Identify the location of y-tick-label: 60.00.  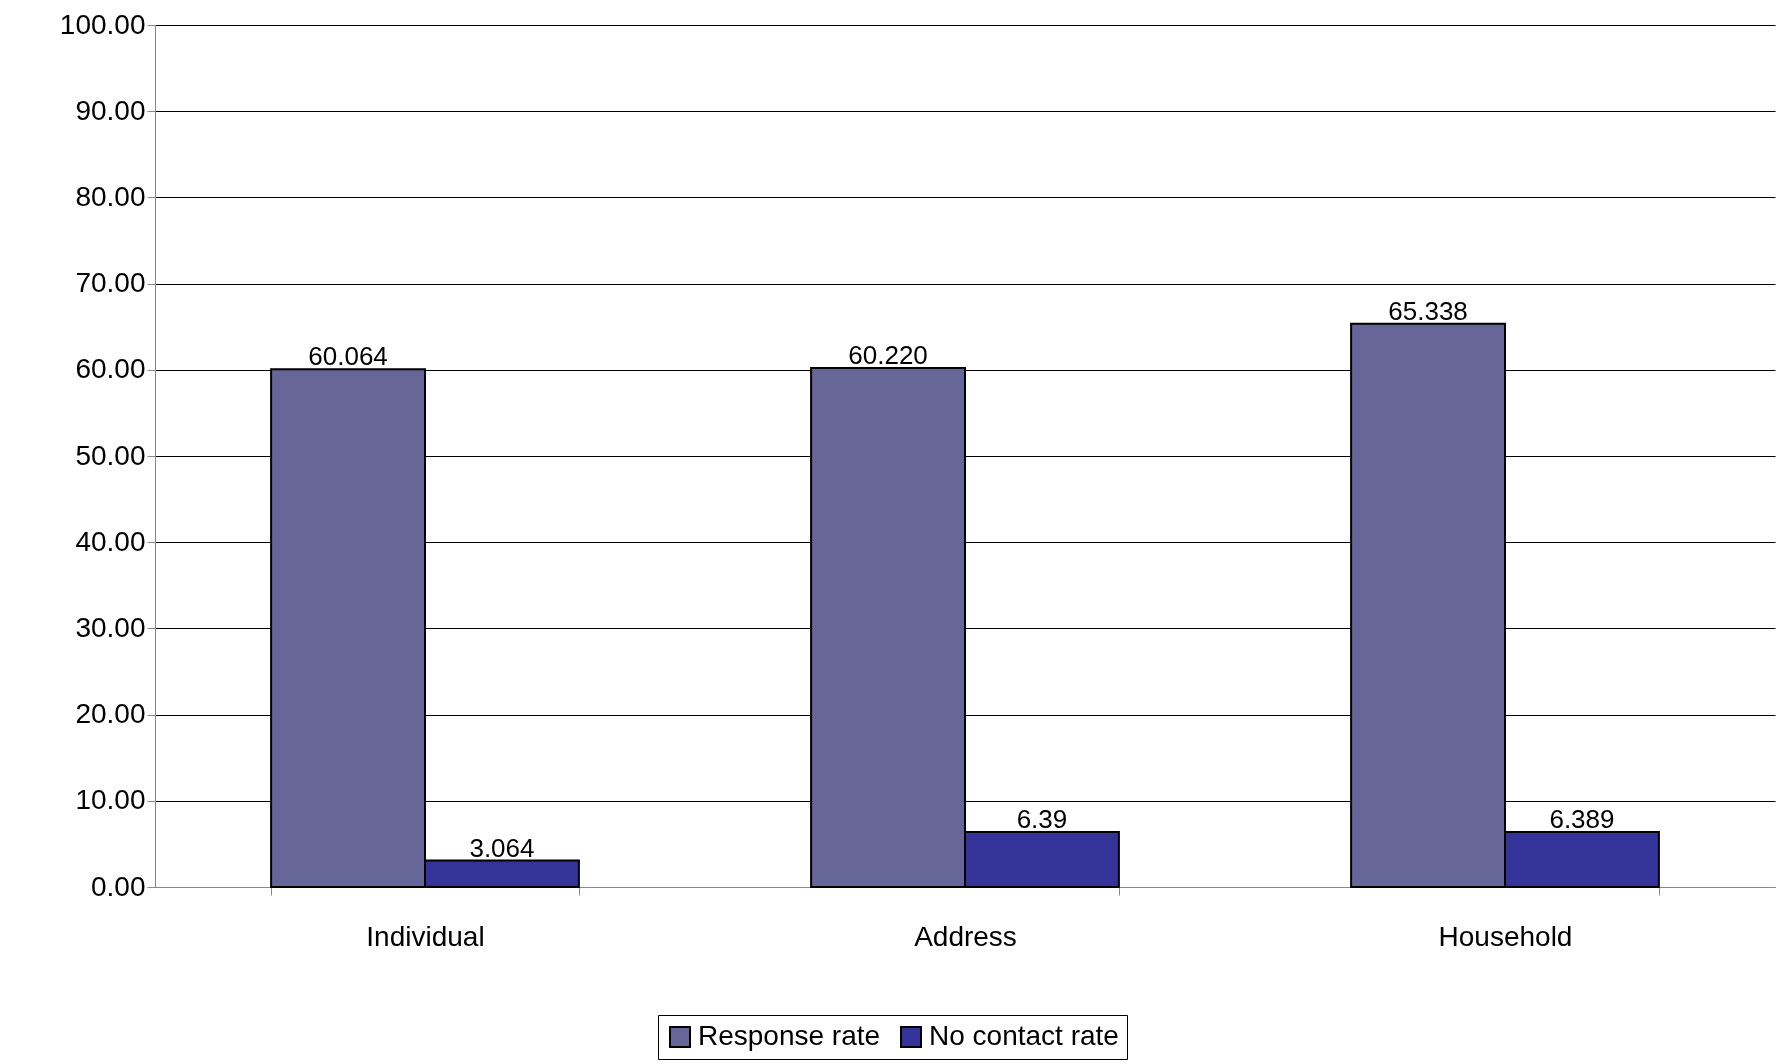
(110, 369).